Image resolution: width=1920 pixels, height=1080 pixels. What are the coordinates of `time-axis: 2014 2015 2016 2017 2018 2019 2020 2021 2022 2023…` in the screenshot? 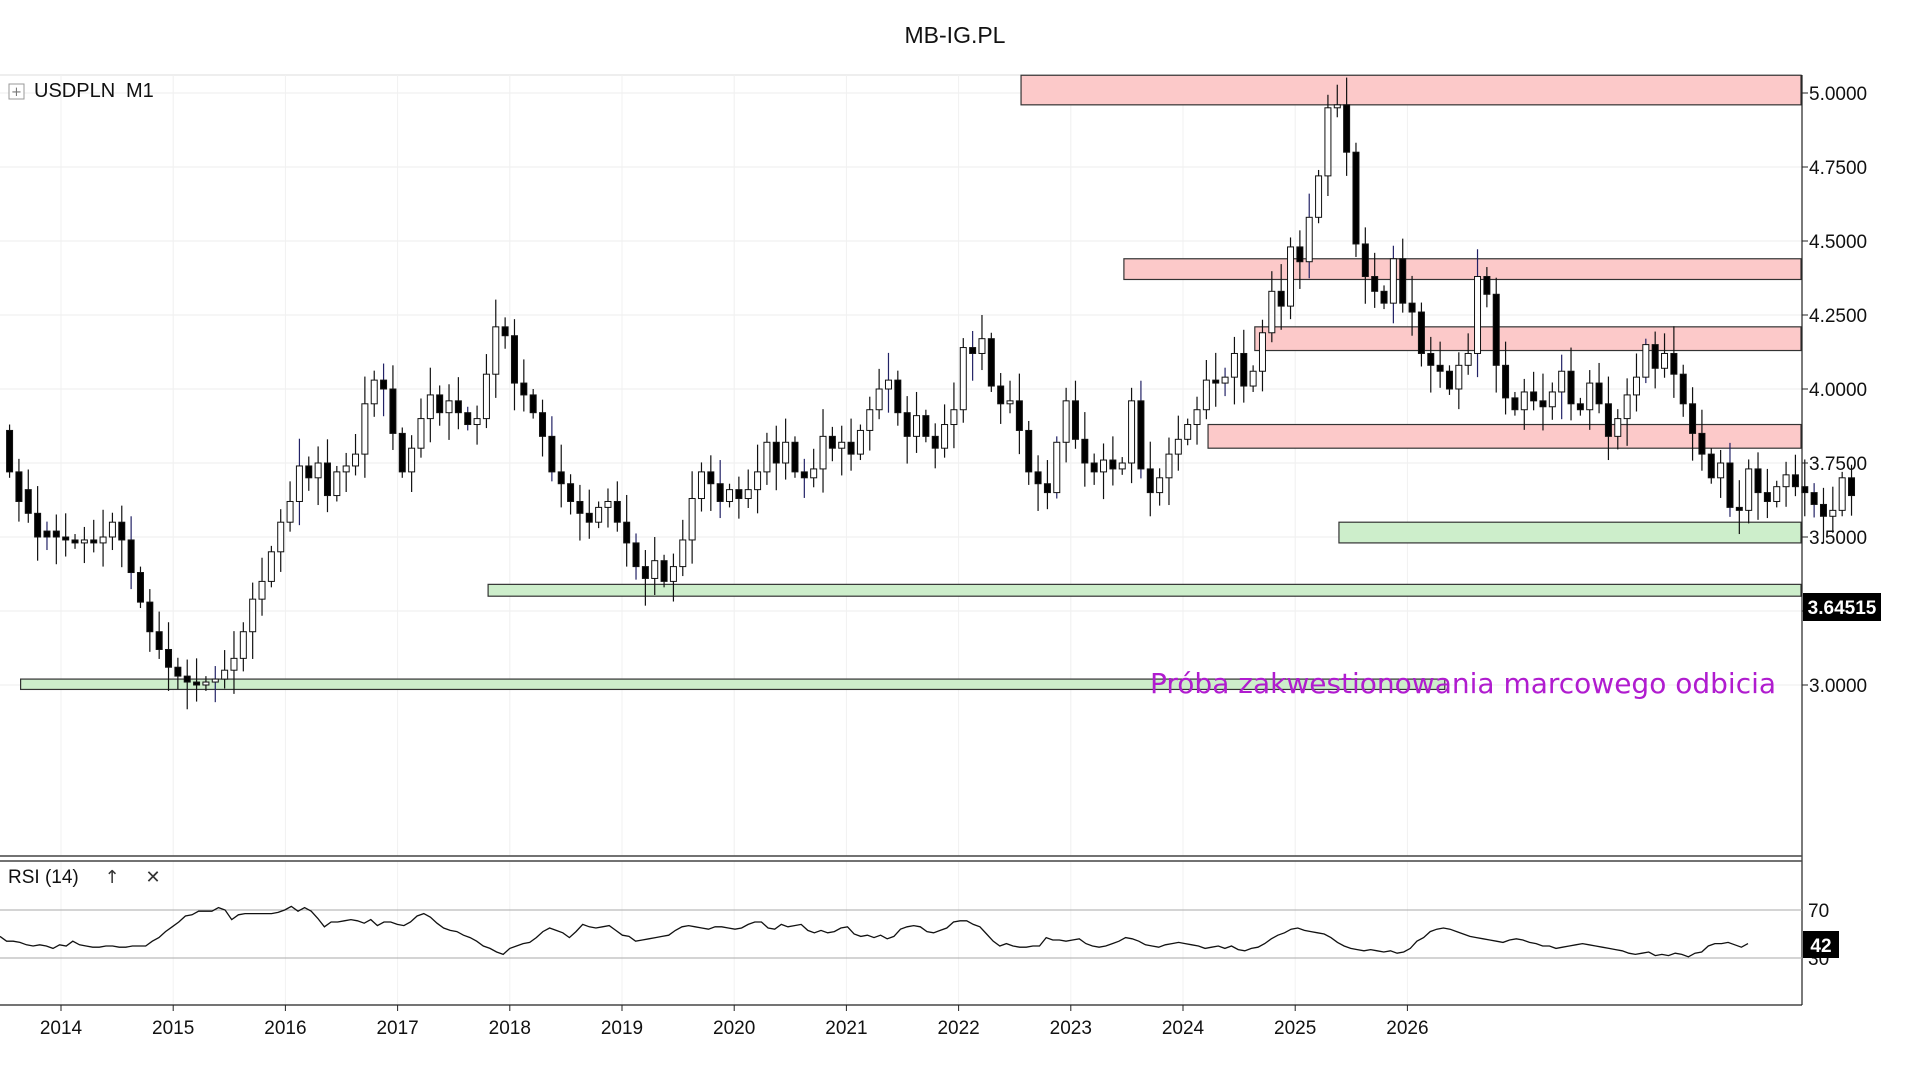 It's located at (734, 1022).